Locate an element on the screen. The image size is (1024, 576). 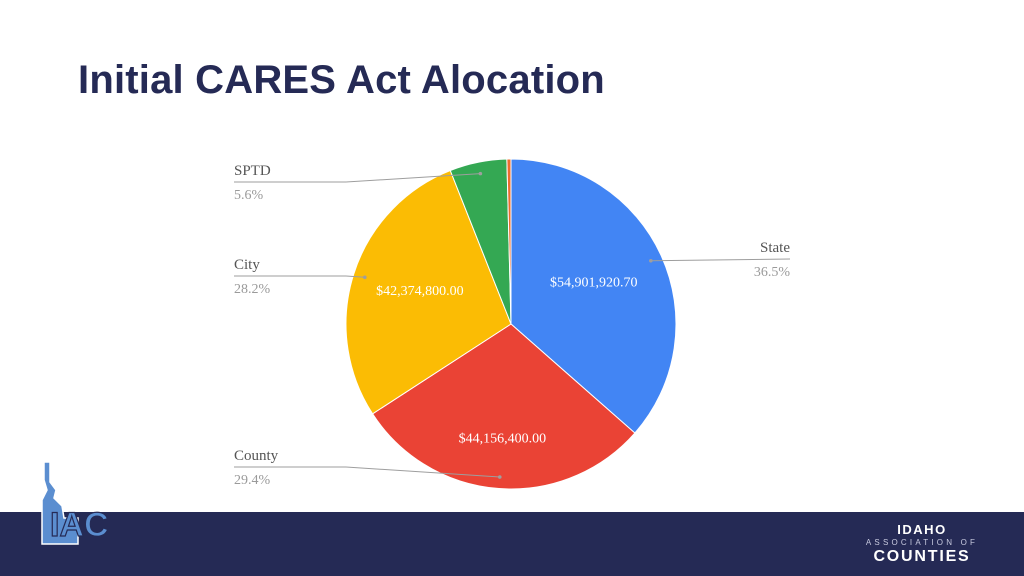
pie-slice-county is located at coordinates (503, 406).